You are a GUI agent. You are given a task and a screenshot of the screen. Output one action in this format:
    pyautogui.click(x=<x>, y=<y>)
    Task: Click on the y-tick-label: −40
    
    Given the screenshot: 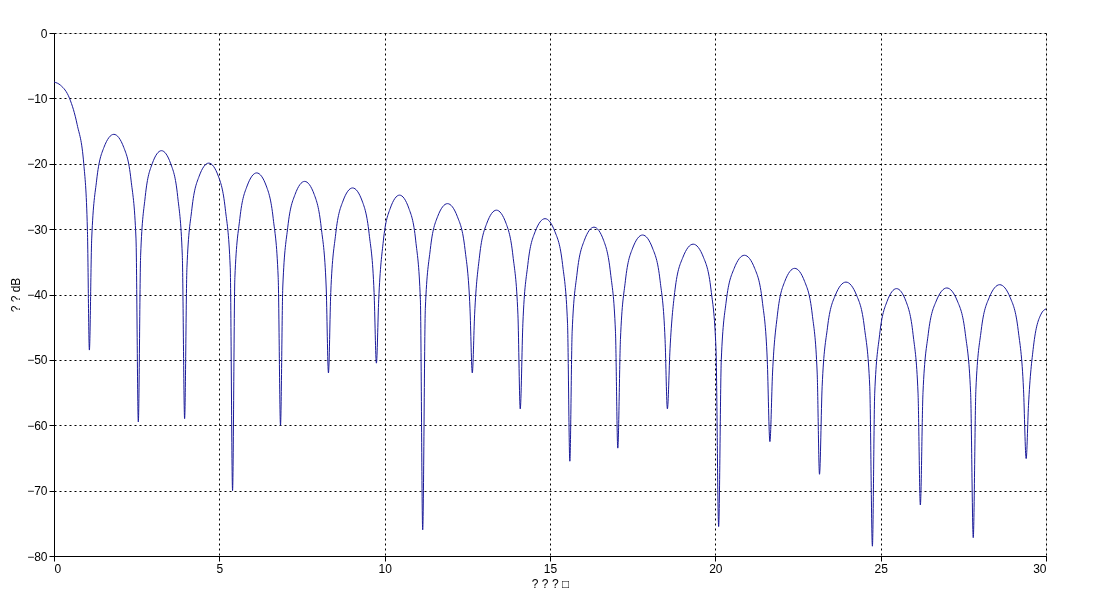 What is the action you would take?
    pyautogui.click(x=37, y=295)
    